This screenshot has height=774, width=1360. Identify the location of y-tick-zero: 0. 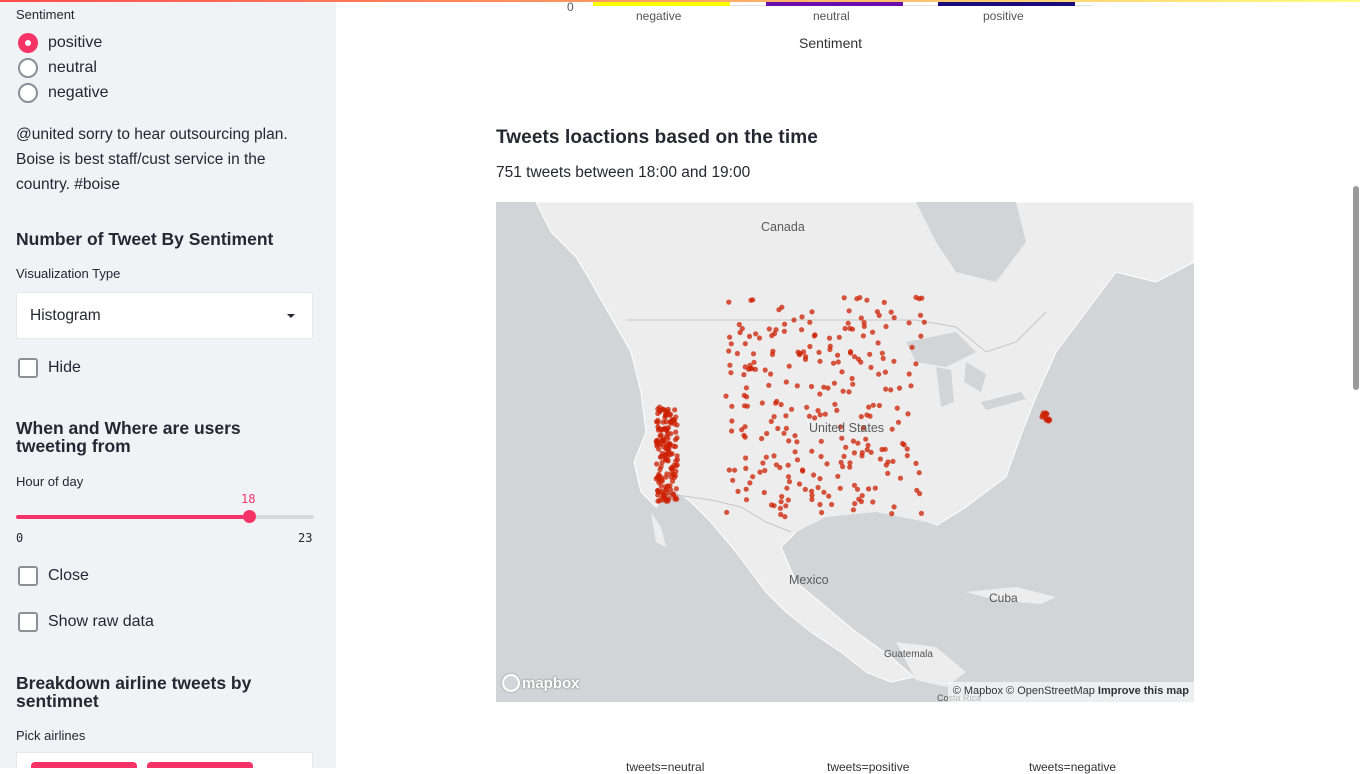
(570, 7).